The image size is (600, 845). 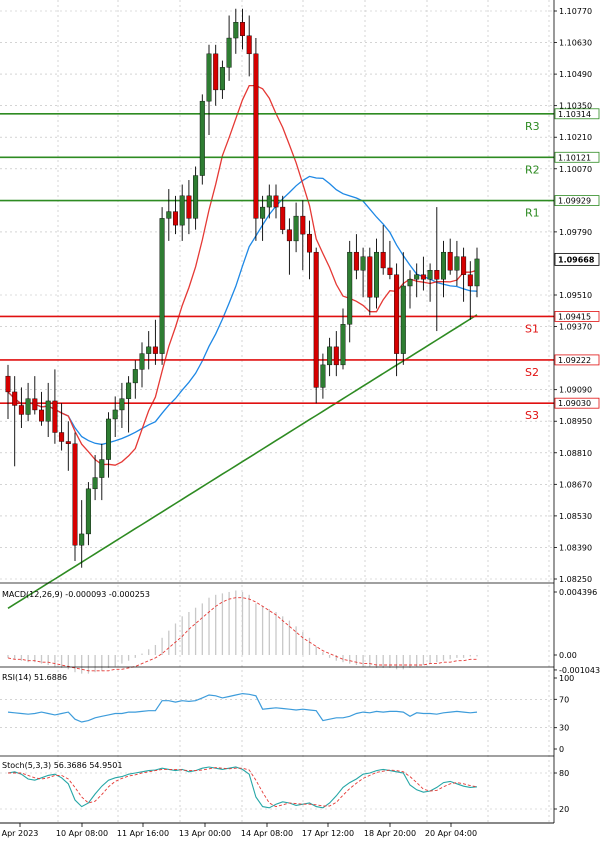 What do you see at coordinates (564, 773) in the screenshot?
I see `stoch-tick-label: 80` at bounding box center [564, 773].